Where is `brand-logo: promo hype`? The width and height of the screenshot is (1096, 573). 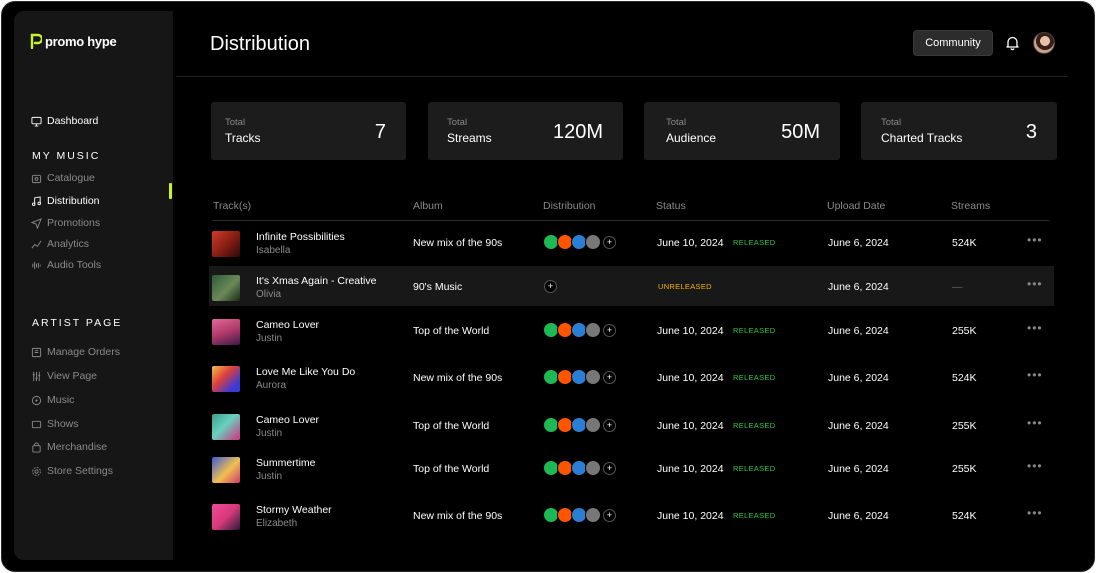 brand-logo: promo hype is located at coordinates (73, 41).